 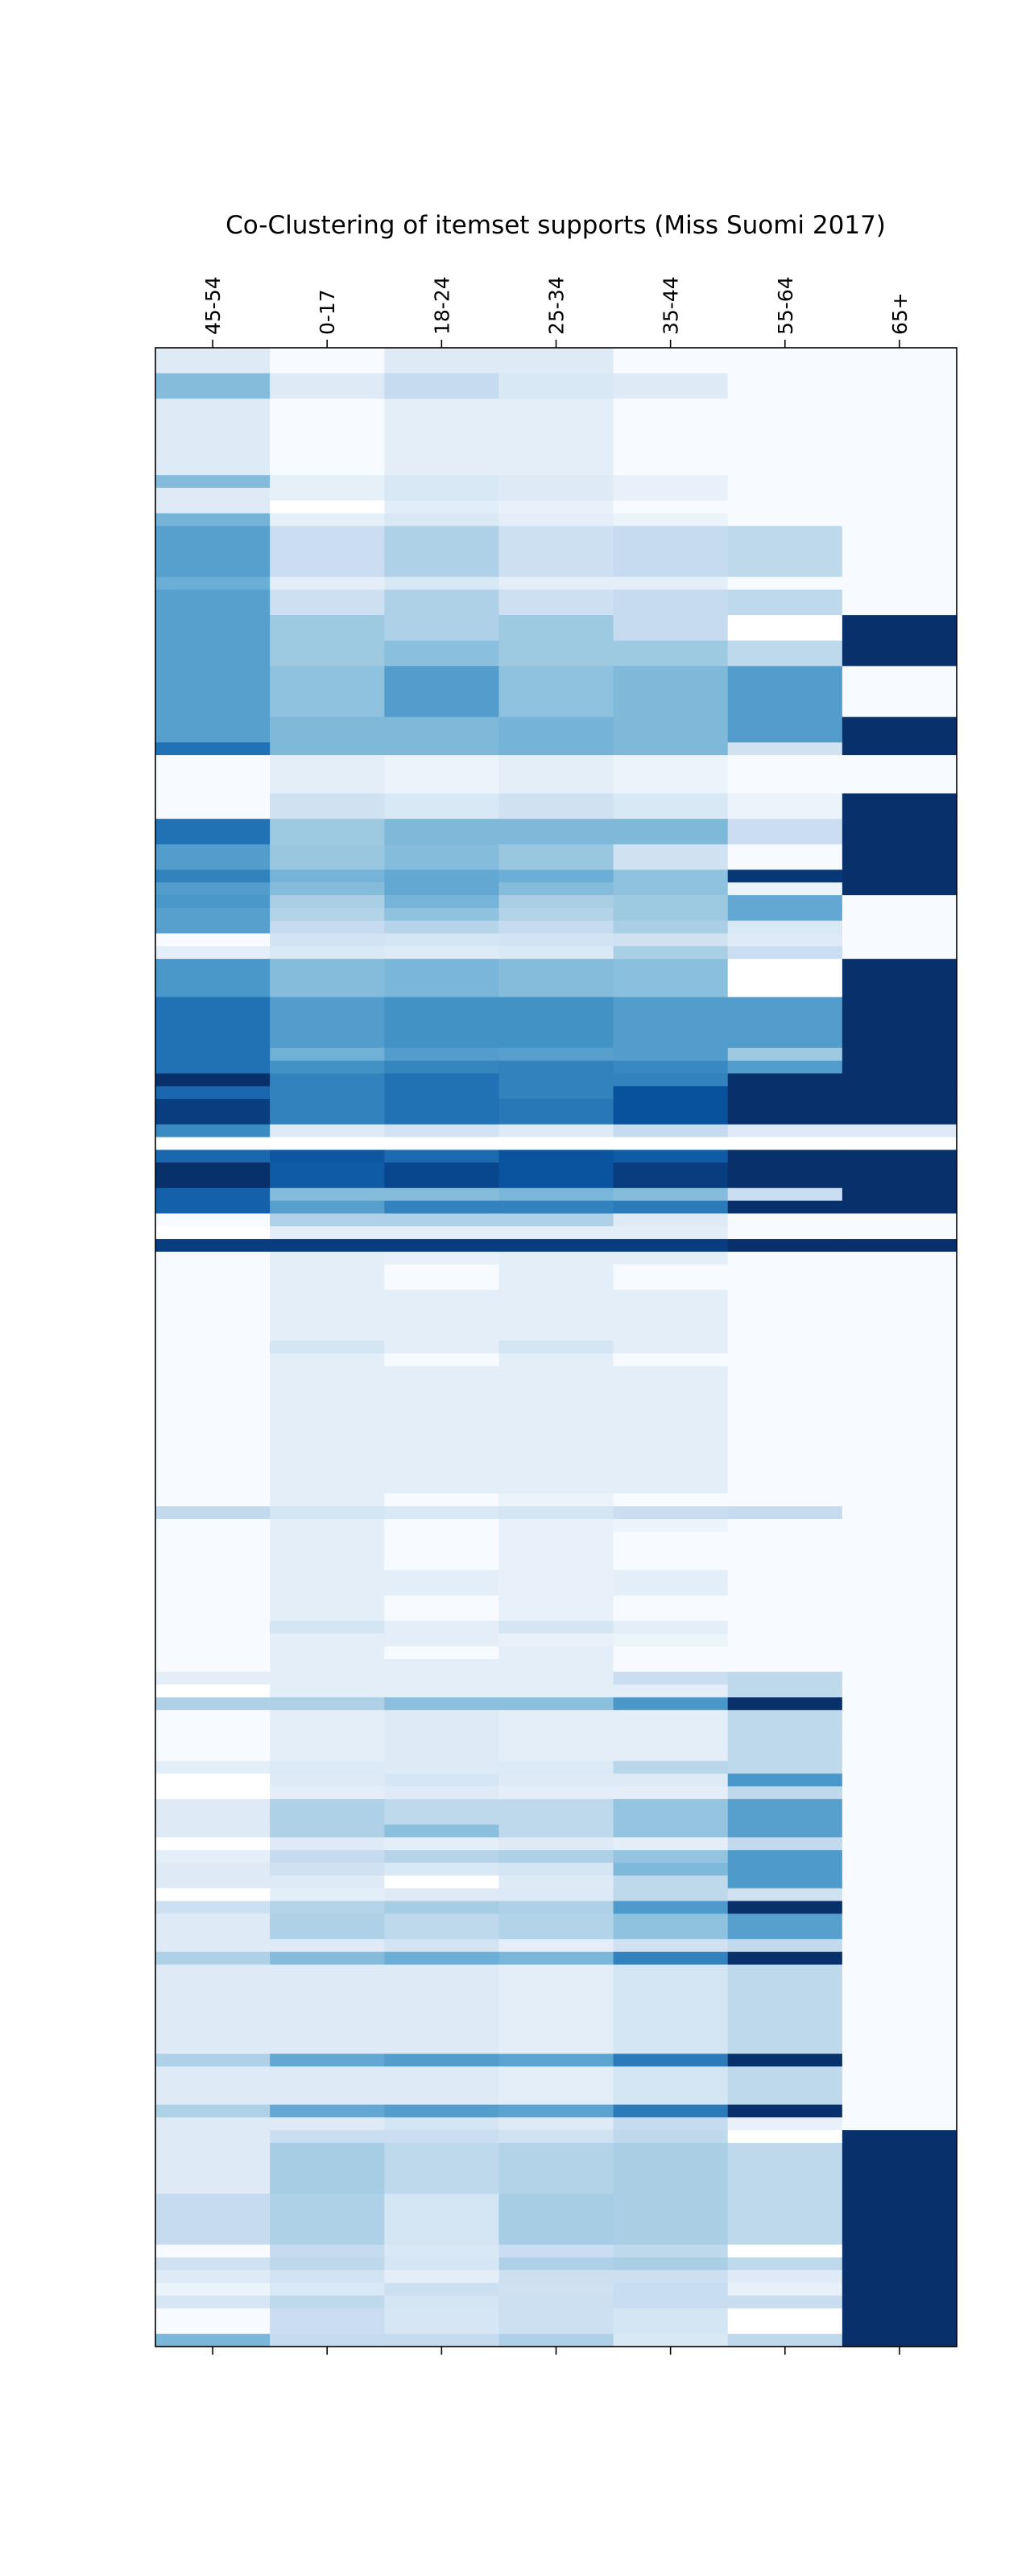 I want to click on heatmap-cell-r11-c5, so click(x=785, y=653).